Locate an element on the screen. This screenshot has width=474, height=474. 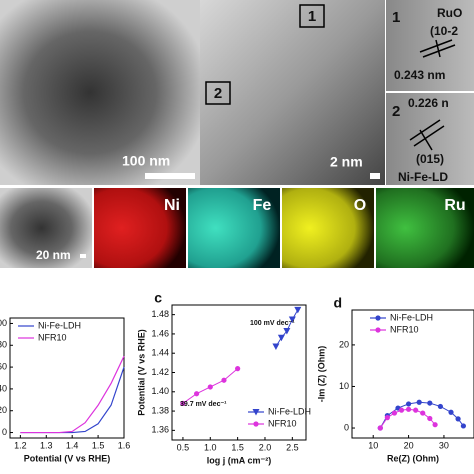
y-axis-label: -Im (Z) (Ohm) is located at coordinates (321, 374).